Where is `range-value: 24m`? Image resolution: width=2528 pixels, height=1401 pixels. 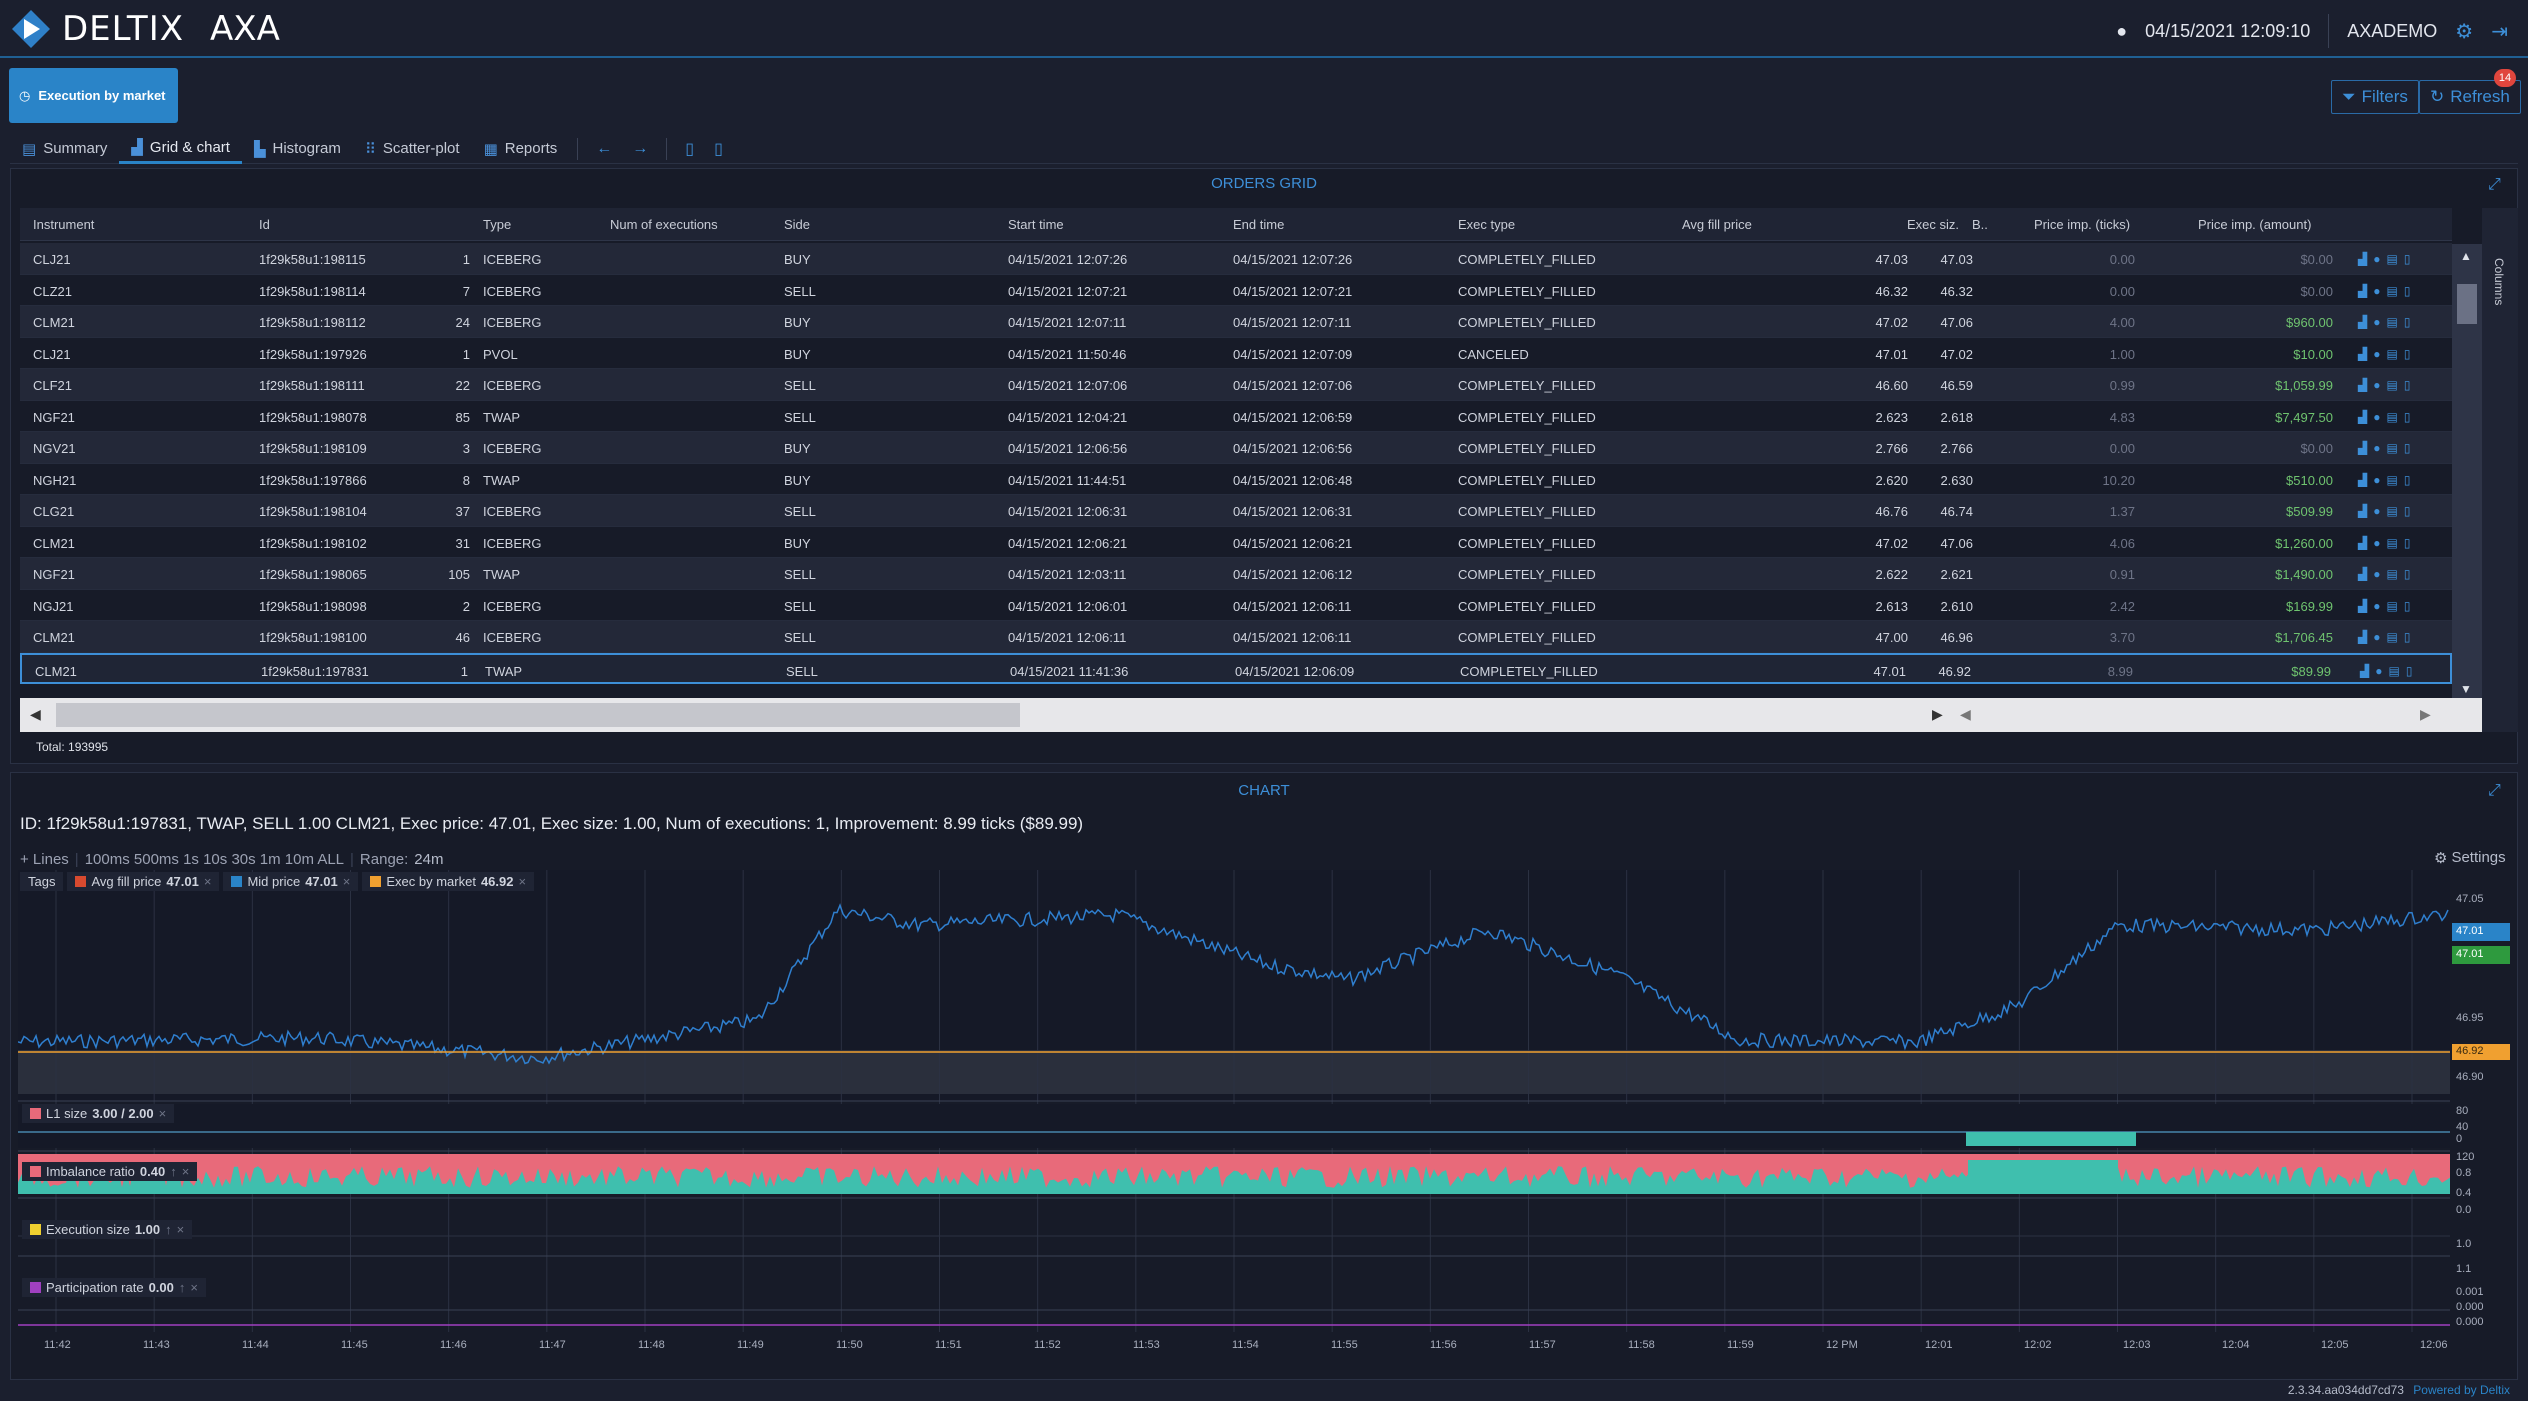 range-value: 24m is located at coordinates (429, 859).